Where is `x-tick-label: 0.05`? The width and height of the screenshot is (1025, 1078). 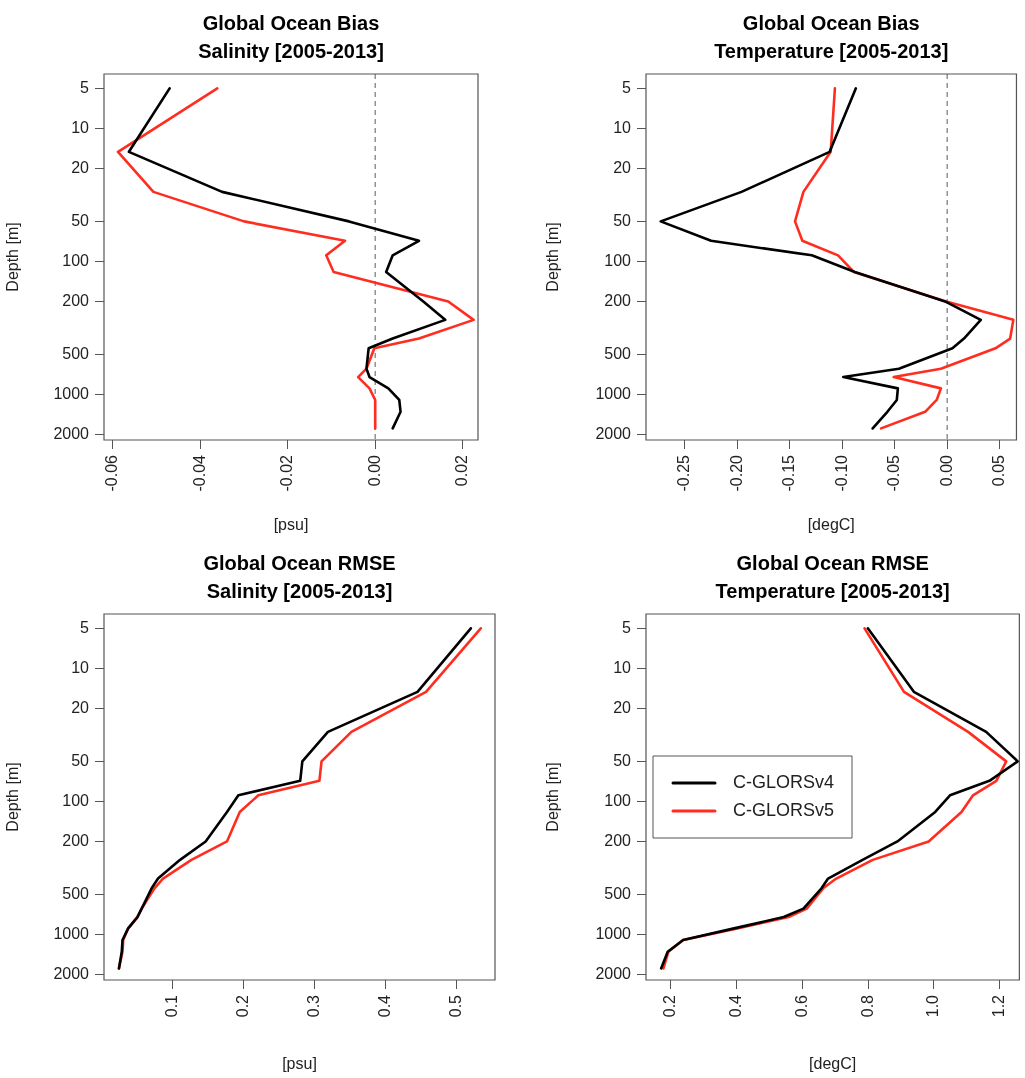 x-tick-label: 0.05 is located at coordinates (999, 470).